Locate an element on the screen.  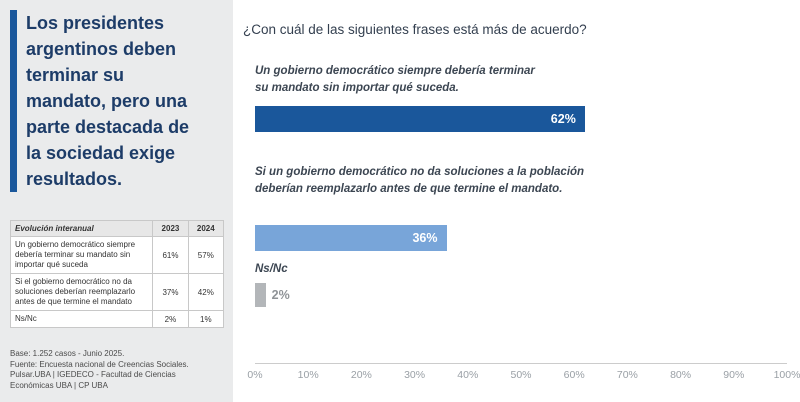
x-tick: 70% is located at coordinates (627, 375).